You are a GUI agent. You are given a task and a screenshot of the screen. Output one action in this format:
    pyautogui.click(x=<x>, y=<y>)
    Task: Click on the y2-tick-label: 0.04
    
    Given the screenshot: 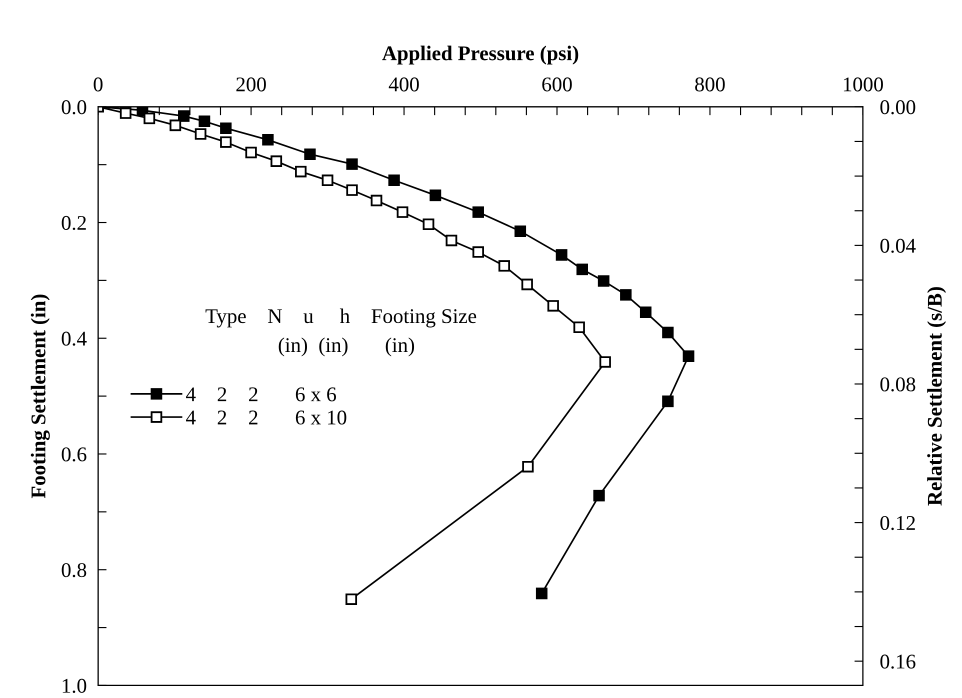 What is the action you would take?
    pyautogui.click(x=898, y=245)
    